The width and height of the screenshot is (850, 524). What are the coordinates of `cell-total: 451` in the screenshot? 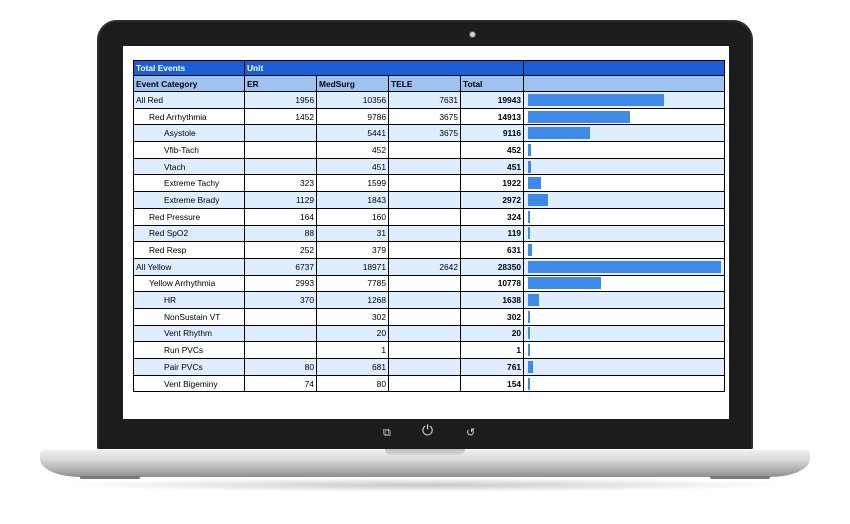 It's located at (492, 166).